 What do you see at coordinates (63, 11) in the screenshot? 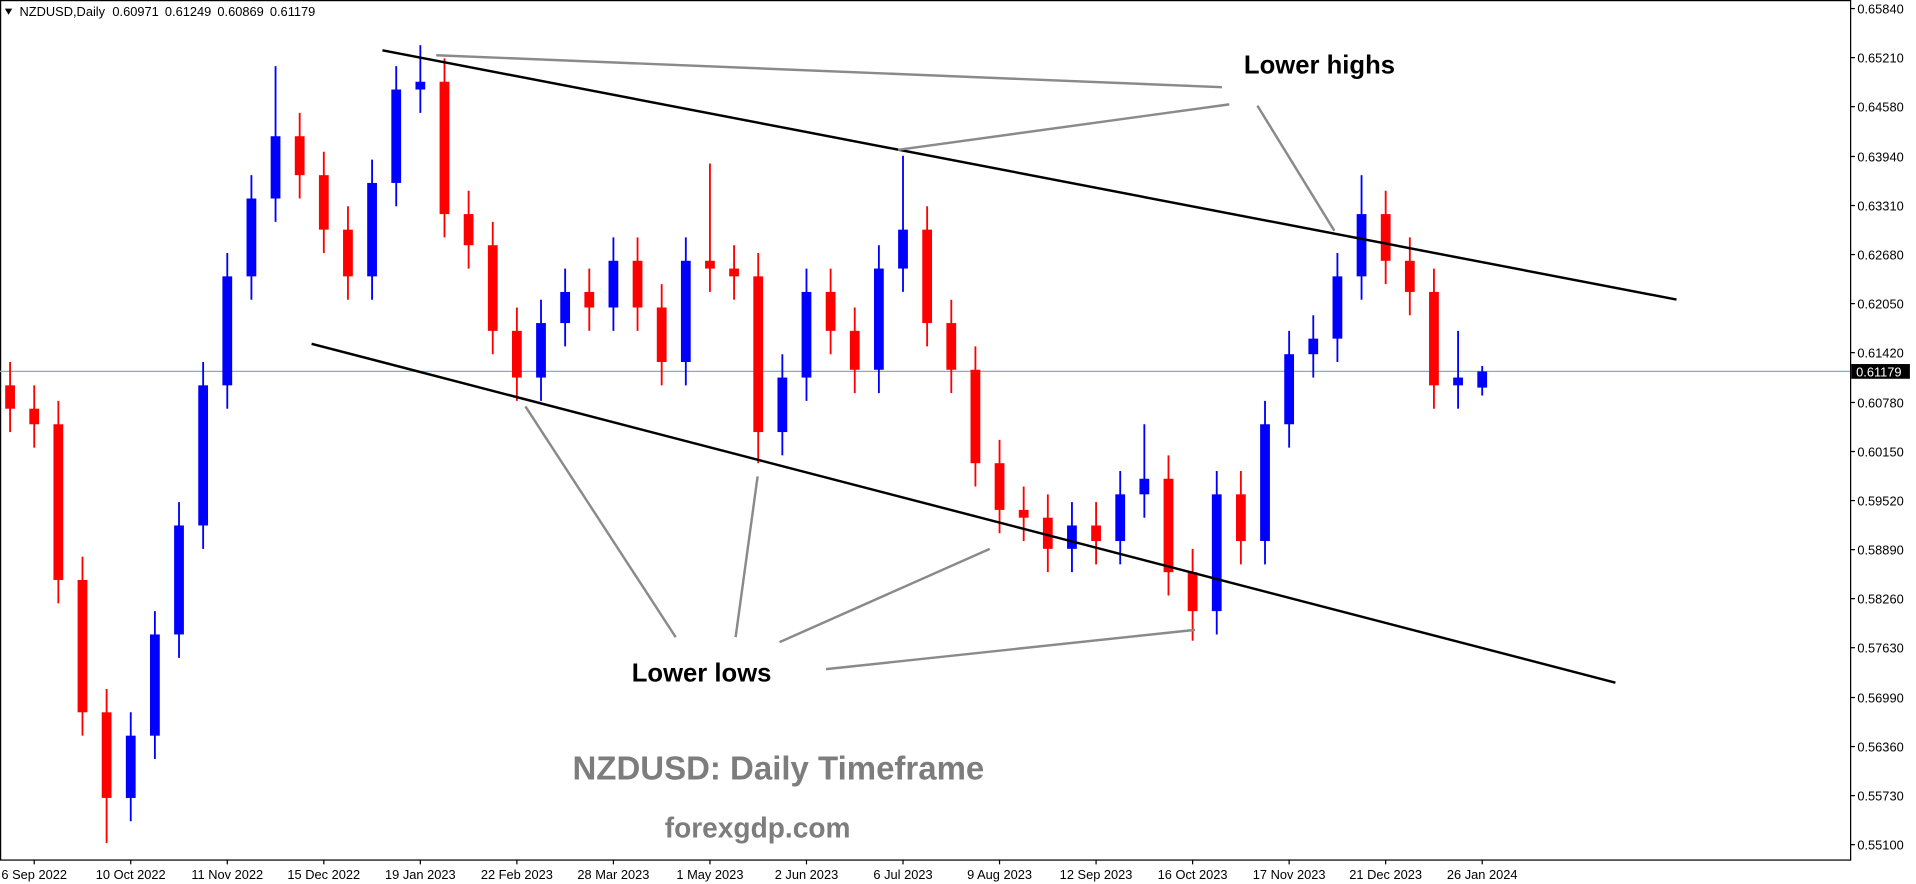
I see `symbol: NZDUSD,Daily` at bounding box center [63, 11].